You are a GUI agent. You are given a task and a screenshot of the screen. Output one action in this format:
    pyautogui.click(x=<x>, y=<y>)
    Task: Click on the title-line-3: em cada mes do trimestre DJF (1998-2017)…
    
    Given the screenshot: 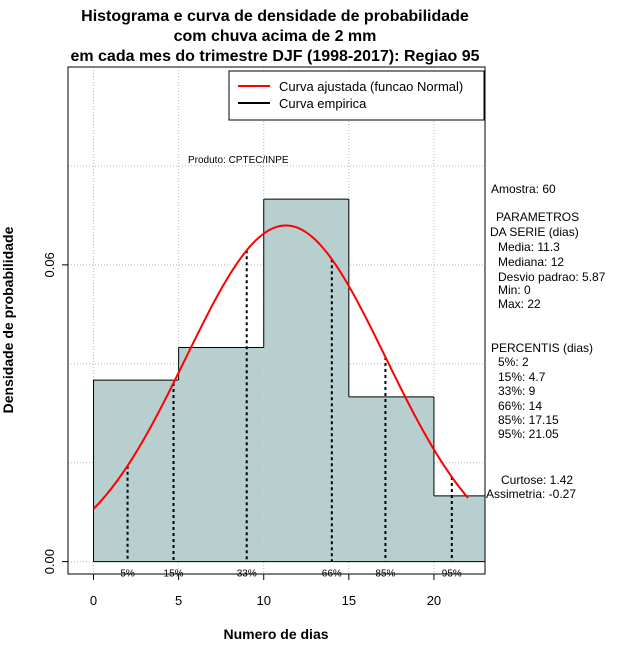 What is the action you would take?
    pyautogui.click(x=274, y=56)
    